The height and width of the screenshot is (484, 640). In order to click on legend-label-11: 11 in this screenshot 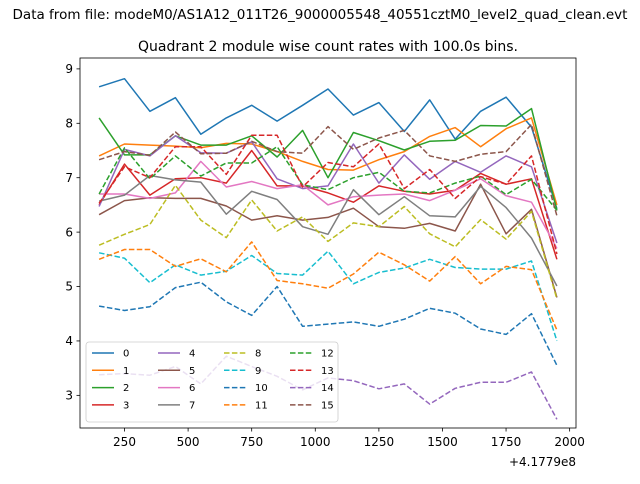, I will do `click(261, 406)`.